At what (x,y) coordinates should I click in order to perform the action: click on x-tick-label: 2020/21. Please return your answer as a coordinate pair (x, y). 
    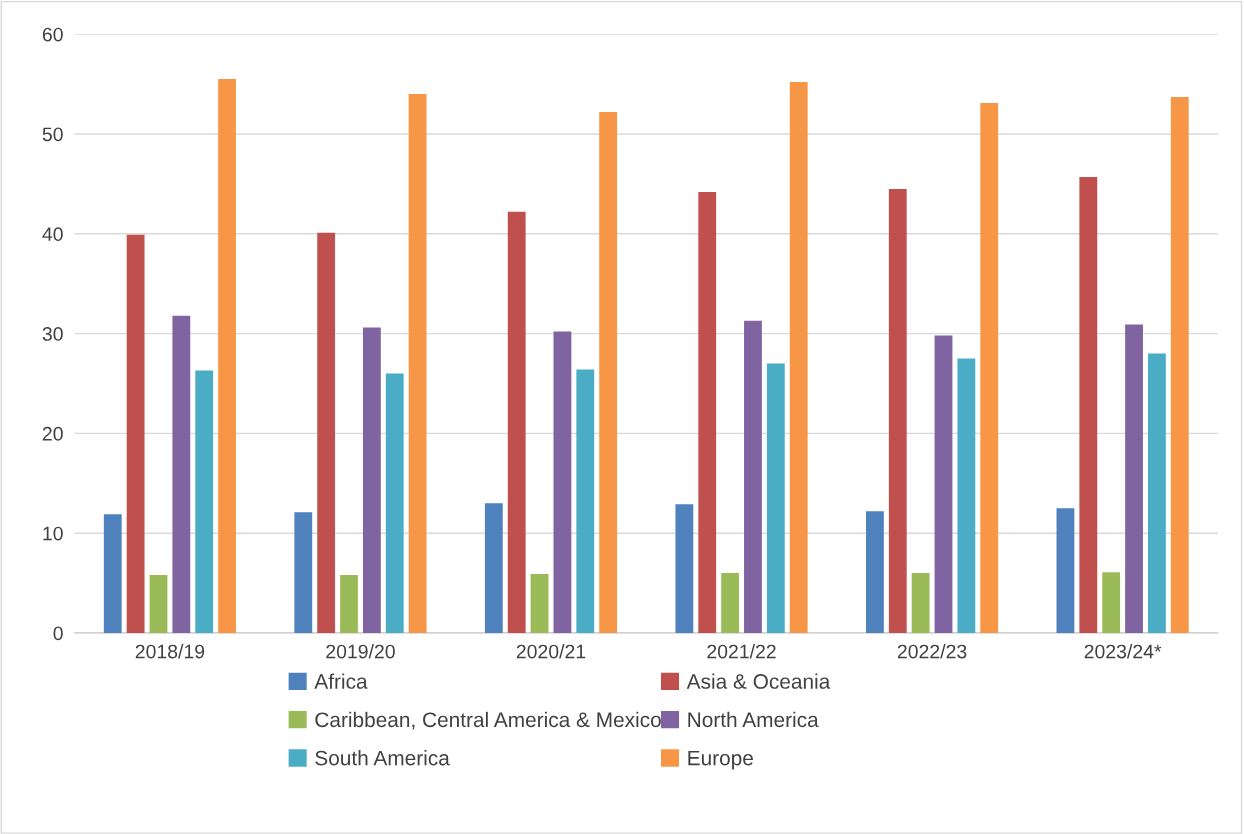
    Looking at the image, I should click on (551, 651).